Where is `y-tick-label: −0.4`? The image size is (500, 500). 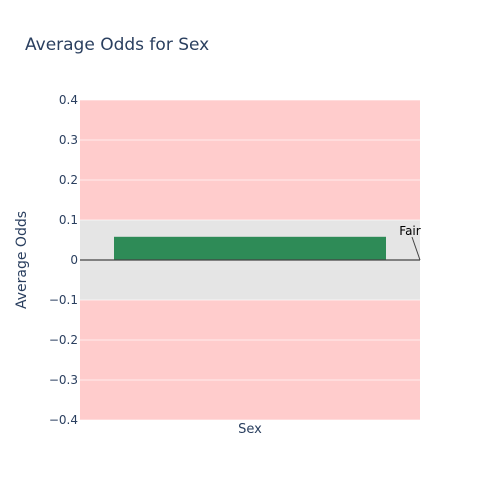
y-tick-label: −0.4 is located at coordinates (63, 420).